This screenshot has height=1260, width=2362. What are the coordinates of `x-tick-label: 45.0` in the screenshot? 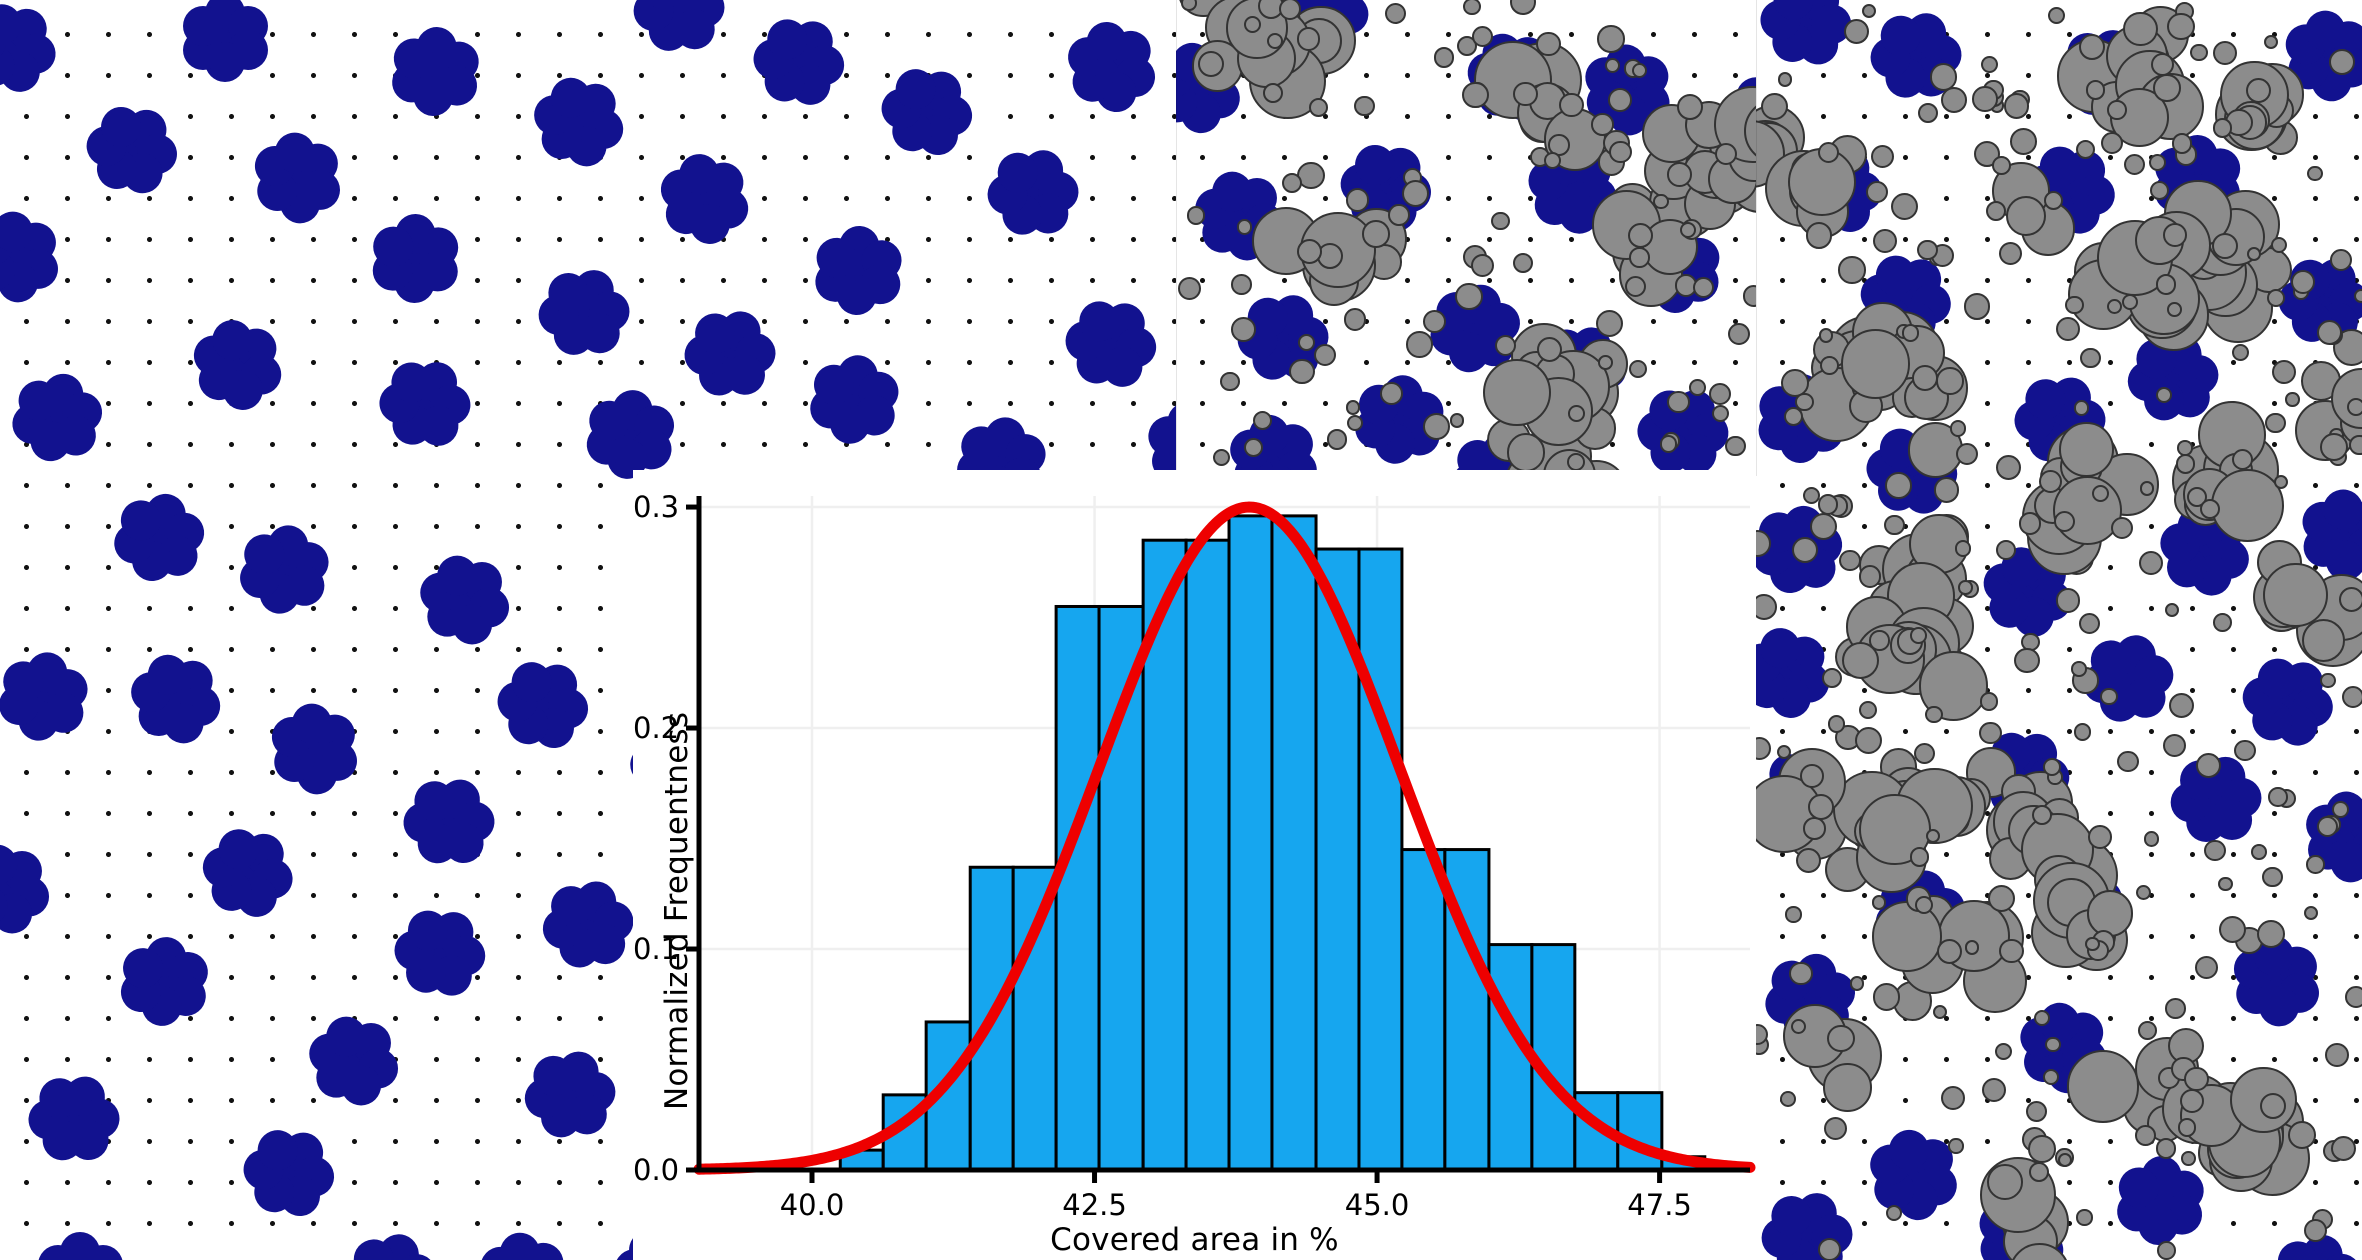 It's located at (1377, 1205).